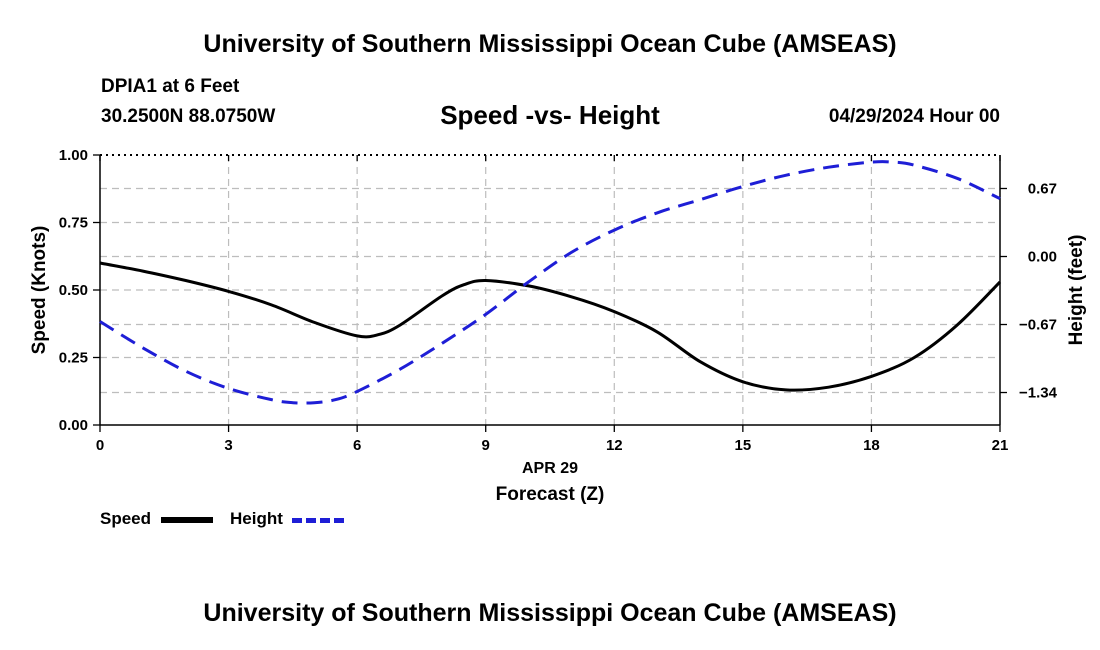  I want to click on legend-speed-label: Speed, so click(126, 518).